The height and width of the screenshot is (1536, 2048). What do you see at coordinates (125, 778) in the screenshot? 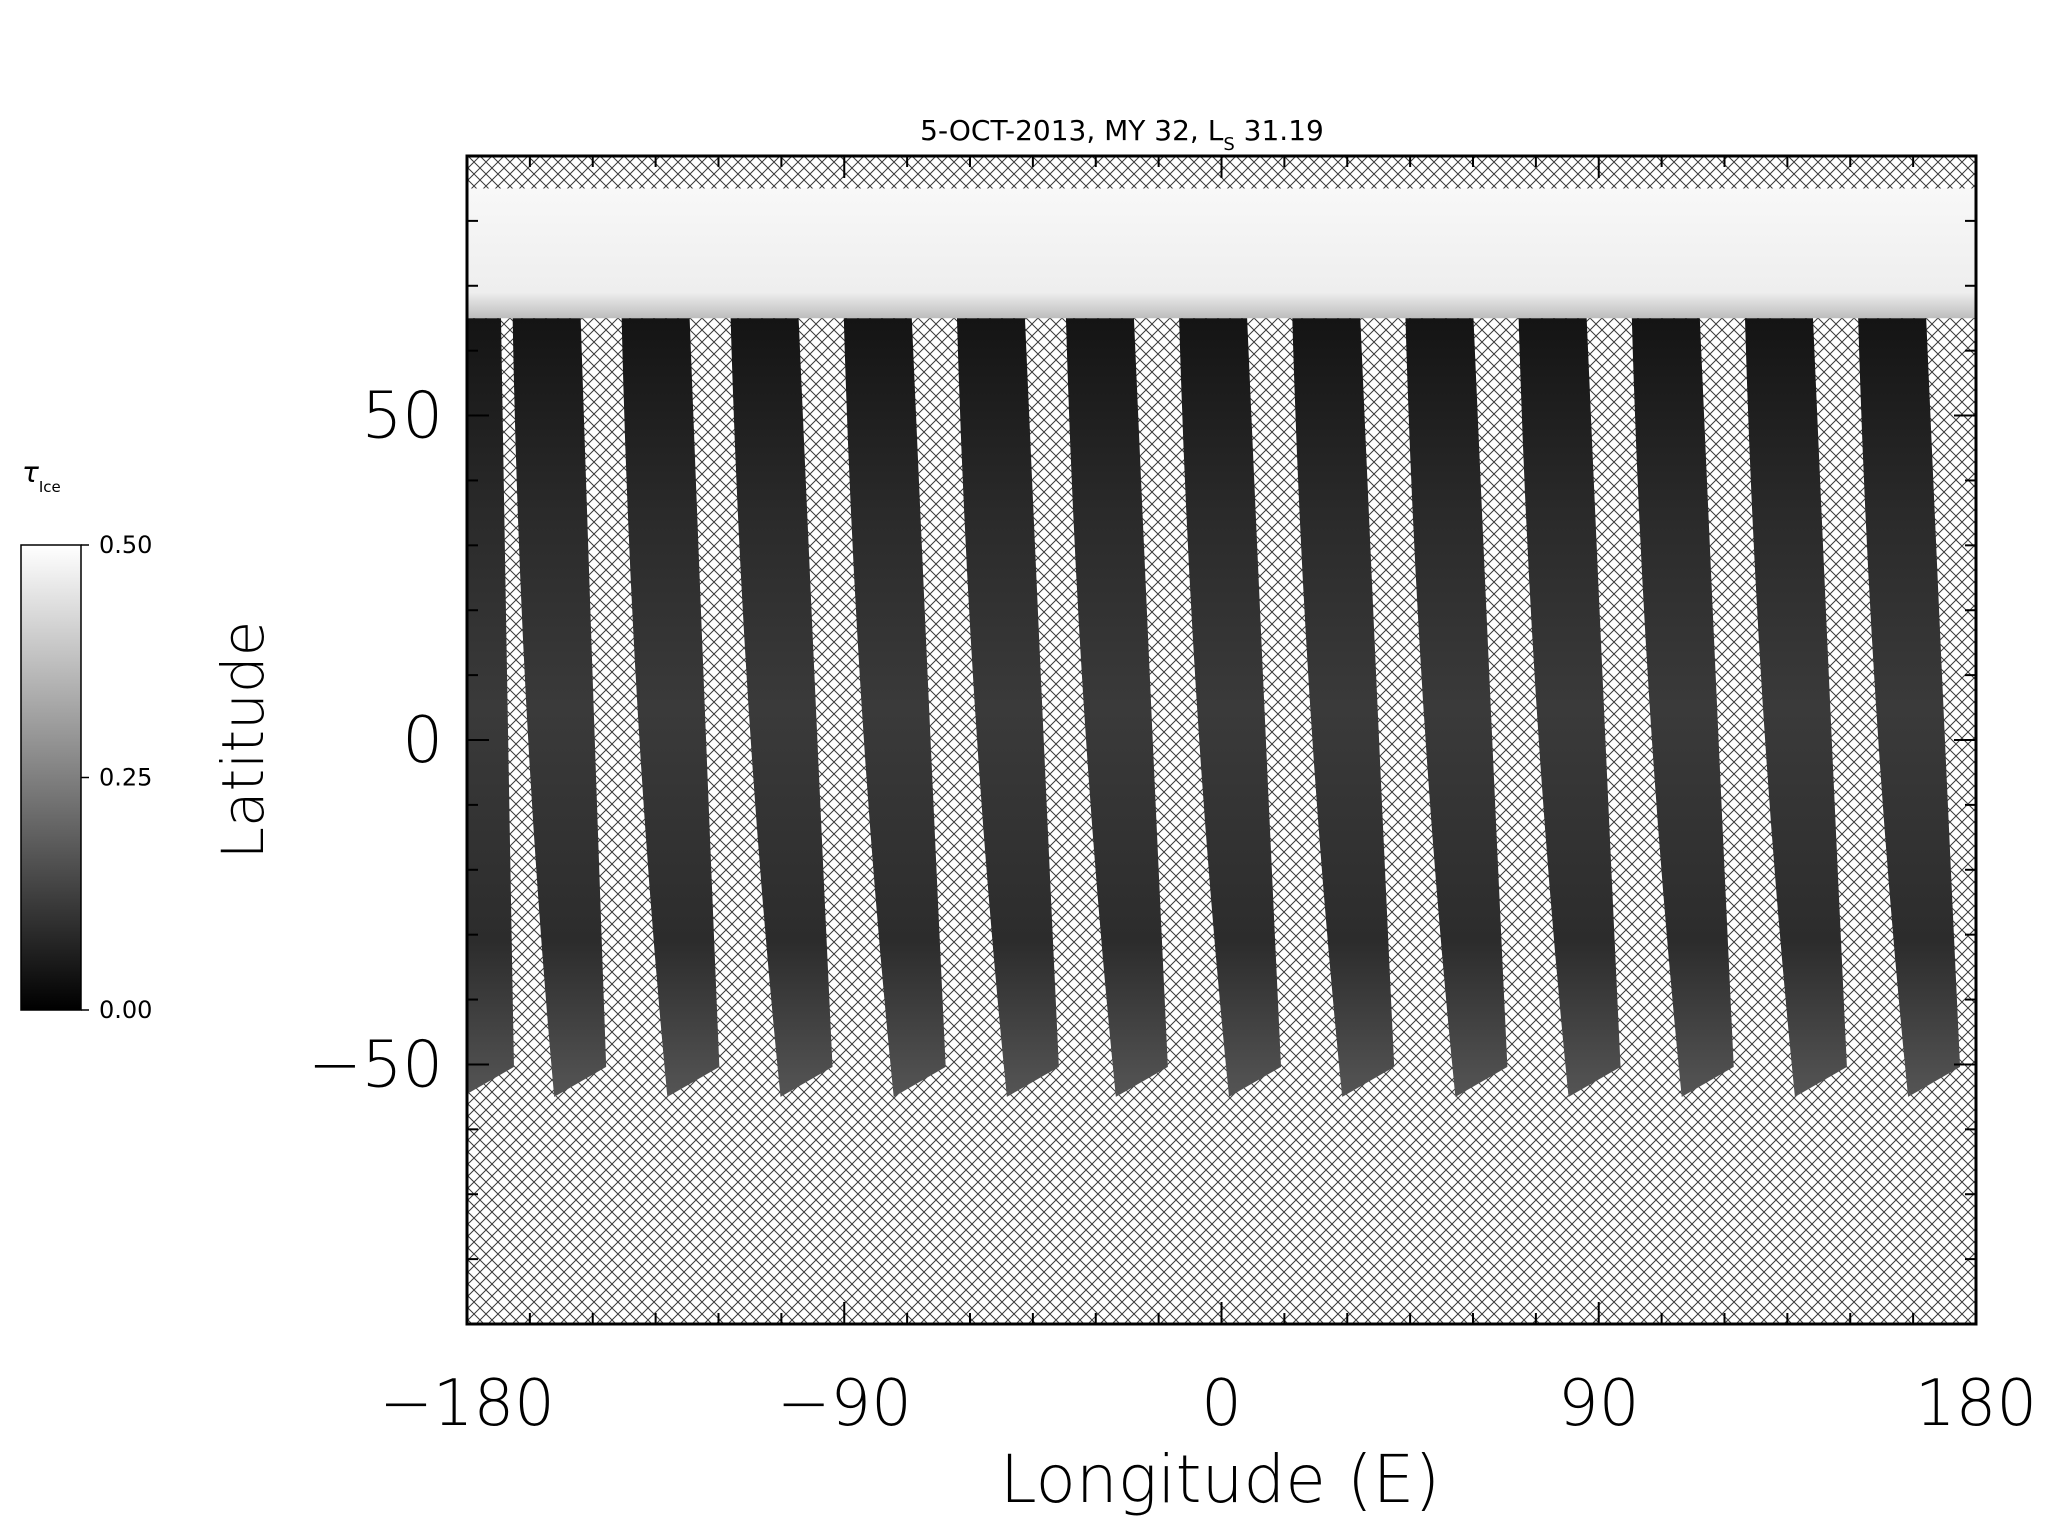
I see `colorbar-tick-label: 0.25` at bounding box center [125, 778].